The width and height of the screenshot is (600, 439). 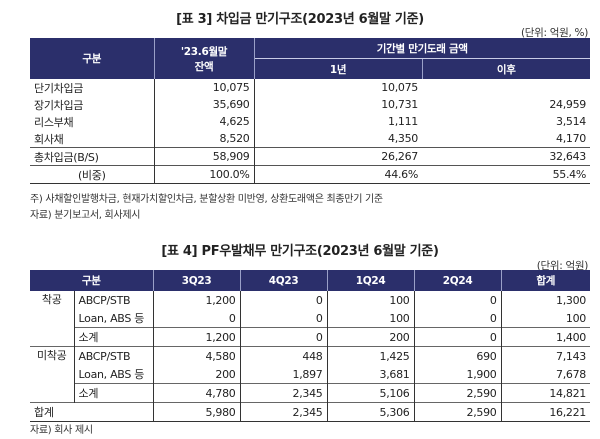 I want to click on total-row: 총차입금(B/S) 58,909 26,267 32,643, so click(x=310, y=156).